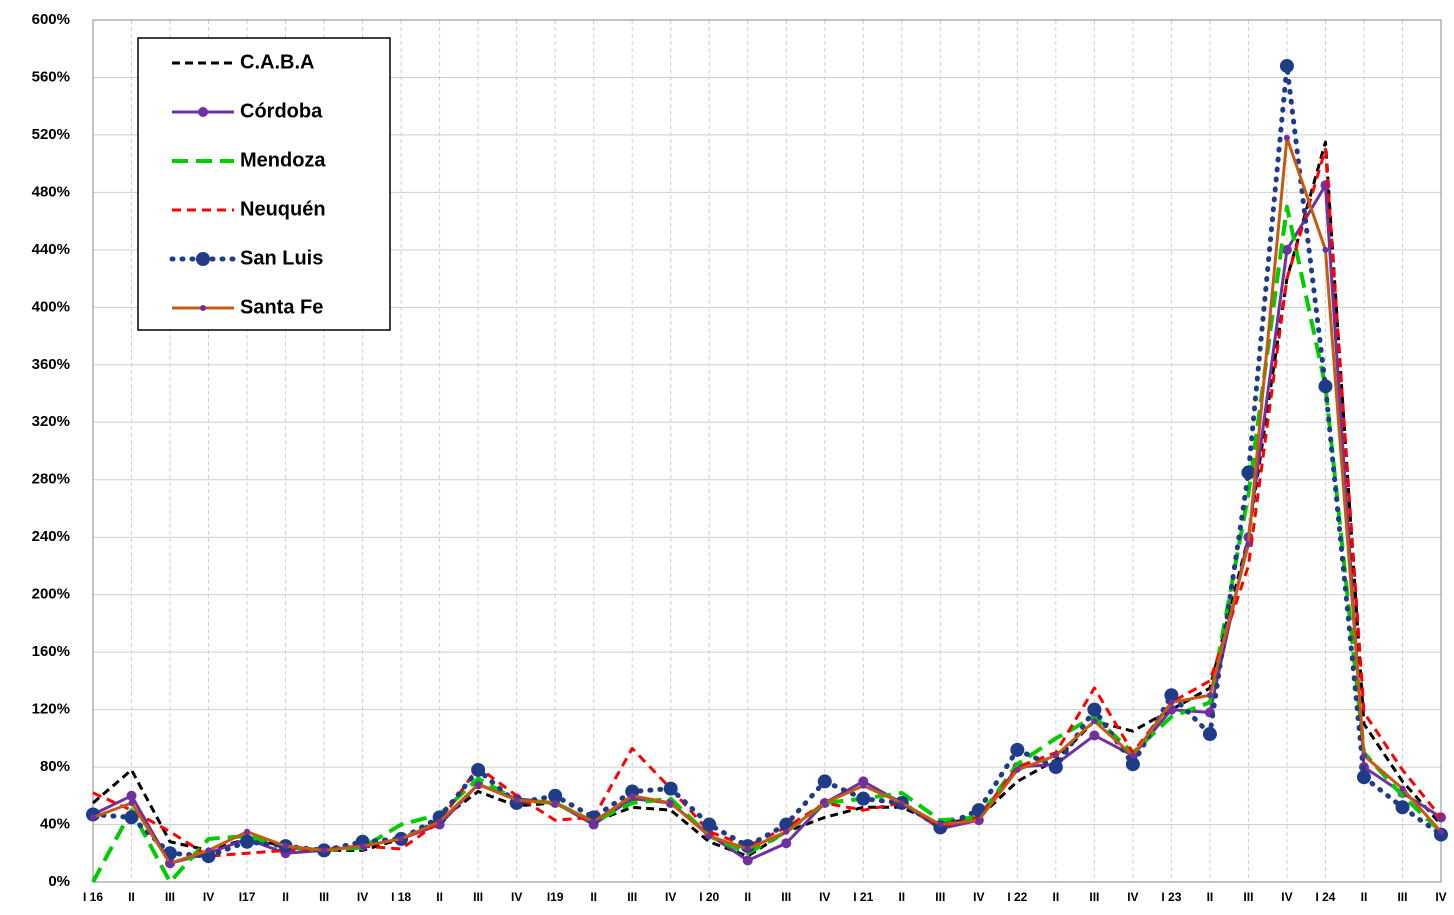  Describe the element at coordinates (264, 184) in the screenshot. I see `legend-box` at that location.